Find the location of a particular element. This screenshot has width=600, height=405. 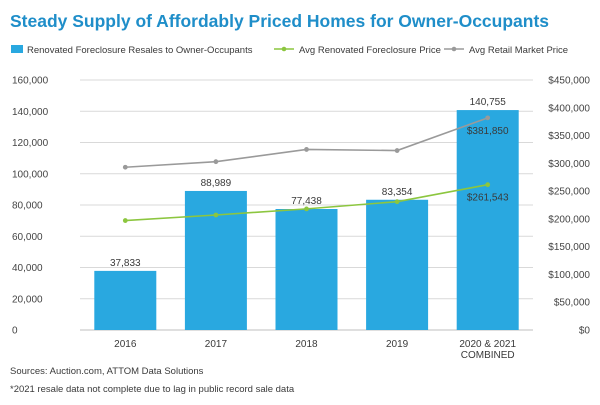

x-category-label: 2020 & 2021 COMBINED is located at coordinates (487, 350).